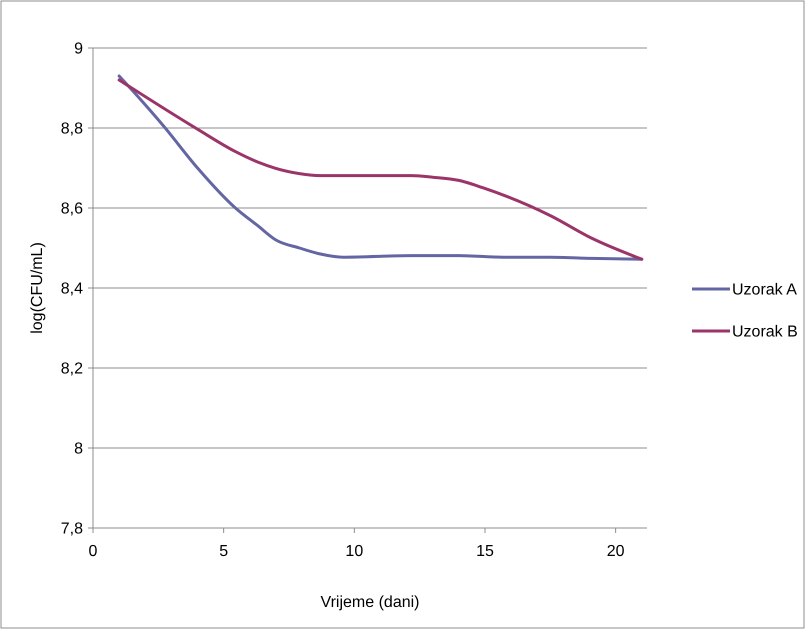 Image resolution: width=805 pixels, height=629 pixels. Describe the element at coordinates (72, 289) in the screenshot. I see `y-tick-label: 8,4` at that location.